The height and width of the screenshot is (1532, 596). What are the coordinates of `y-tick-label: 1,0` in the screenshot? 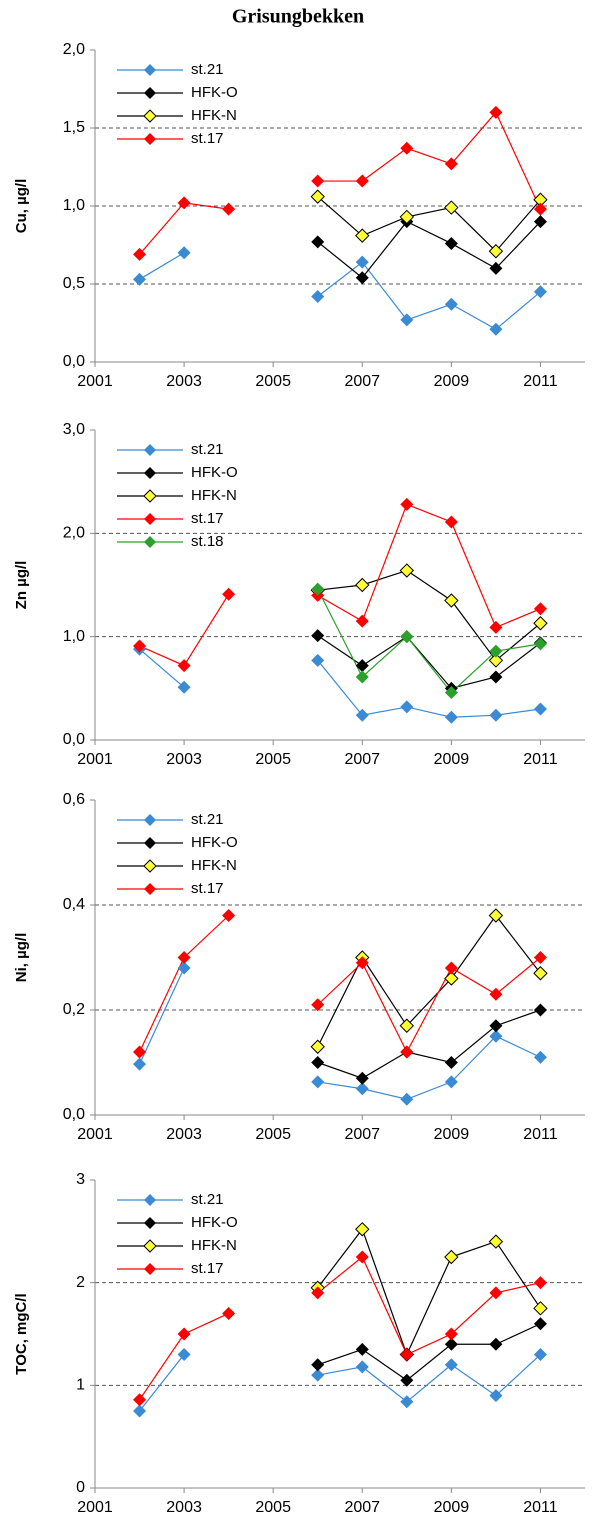 It's located at (74, 636).